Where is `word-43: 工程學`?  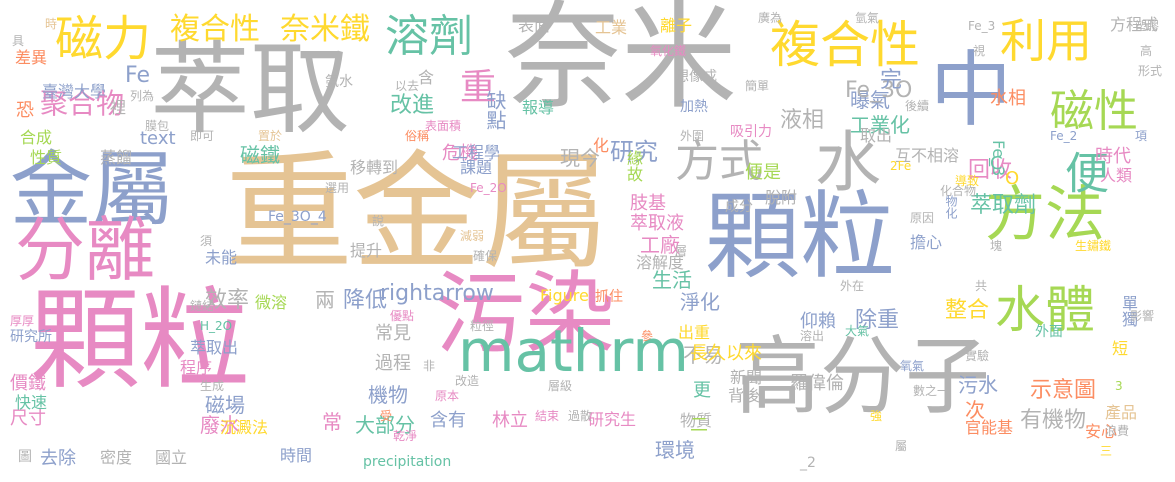 word-43: 工程學 is located at coordinates (476, 152).